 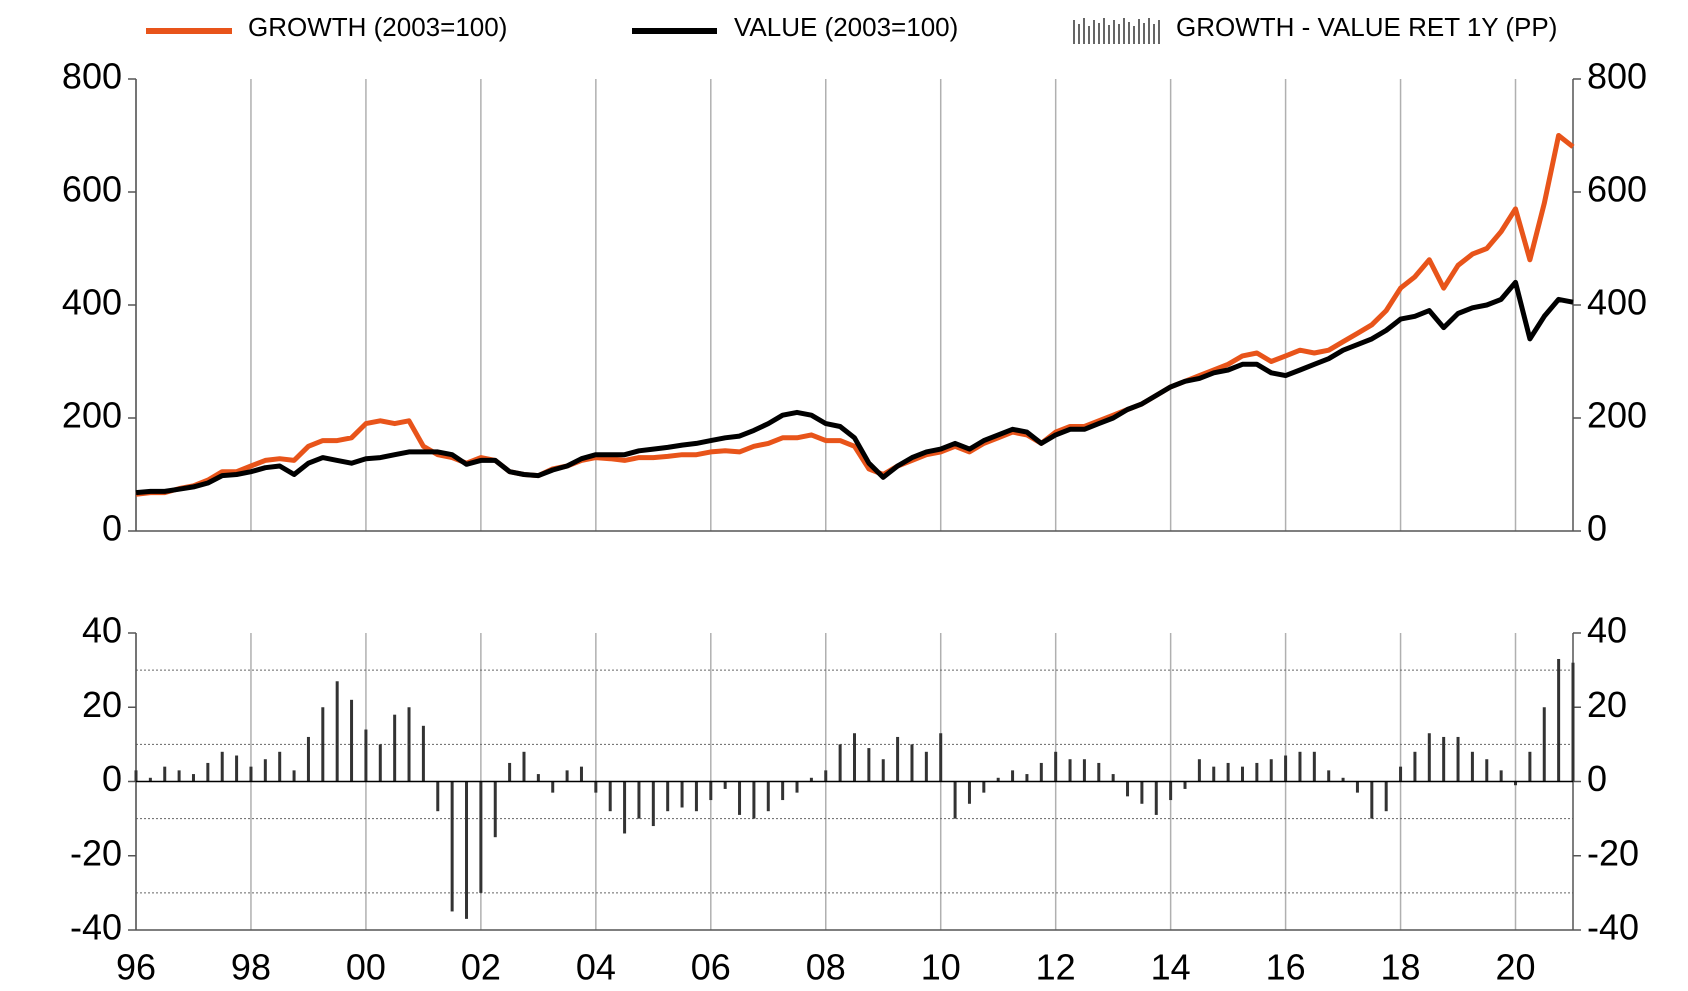 I want to click on x-tick-label: 20, so click(x=1515, y=967).